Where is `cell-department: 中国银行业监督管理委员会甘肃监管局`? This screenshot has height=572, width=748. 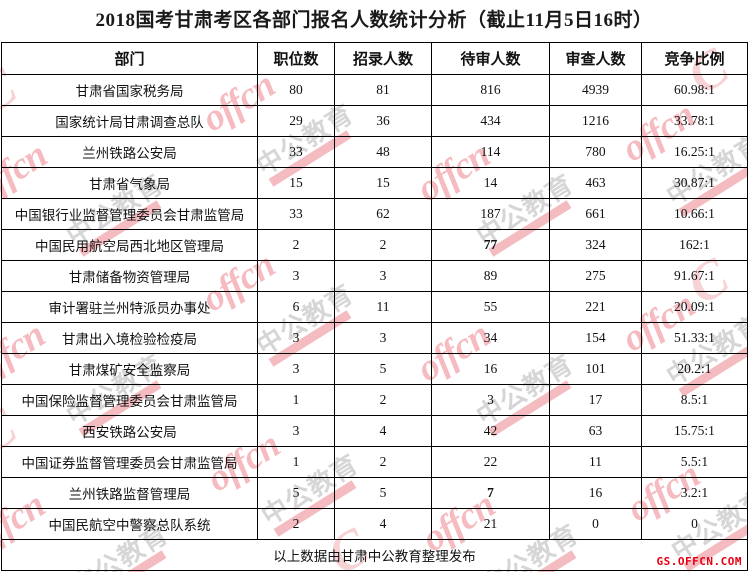 cell-department: 中国银行业监督管理委员会甘肃监管局 is located at coordinates (129, 214).